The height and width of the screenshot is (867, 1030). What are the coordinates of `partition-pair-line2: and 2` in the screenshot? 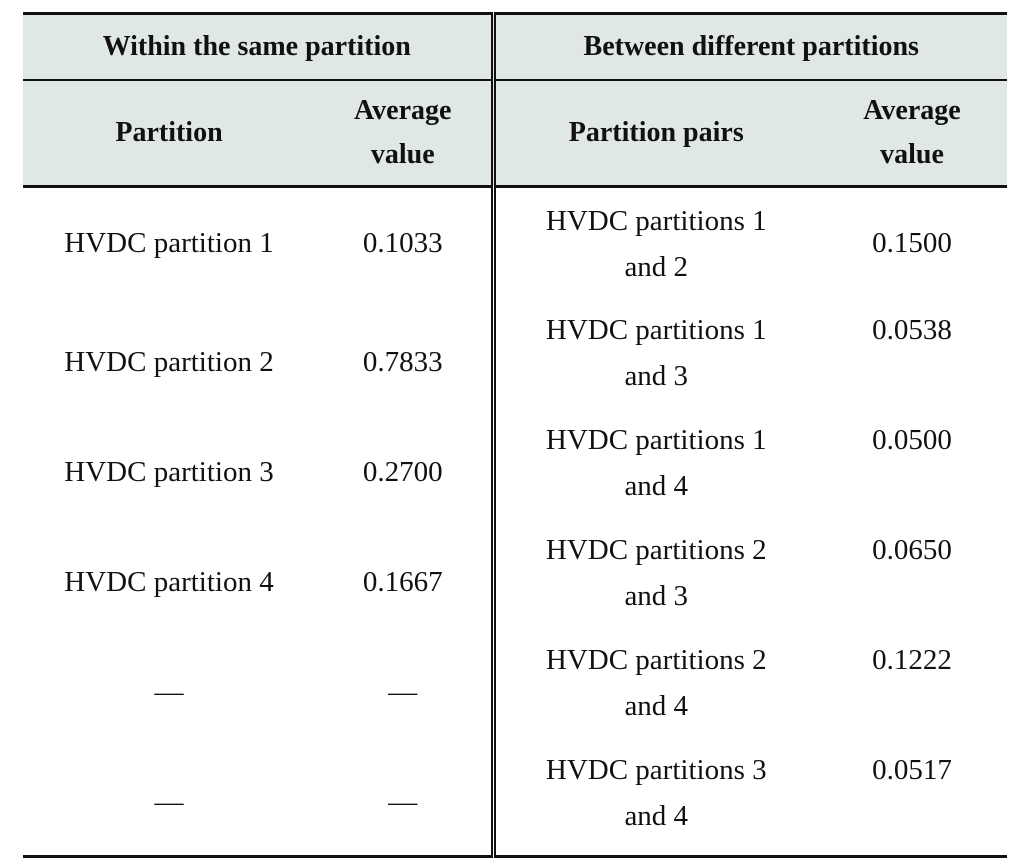 It's located at (656, 267).